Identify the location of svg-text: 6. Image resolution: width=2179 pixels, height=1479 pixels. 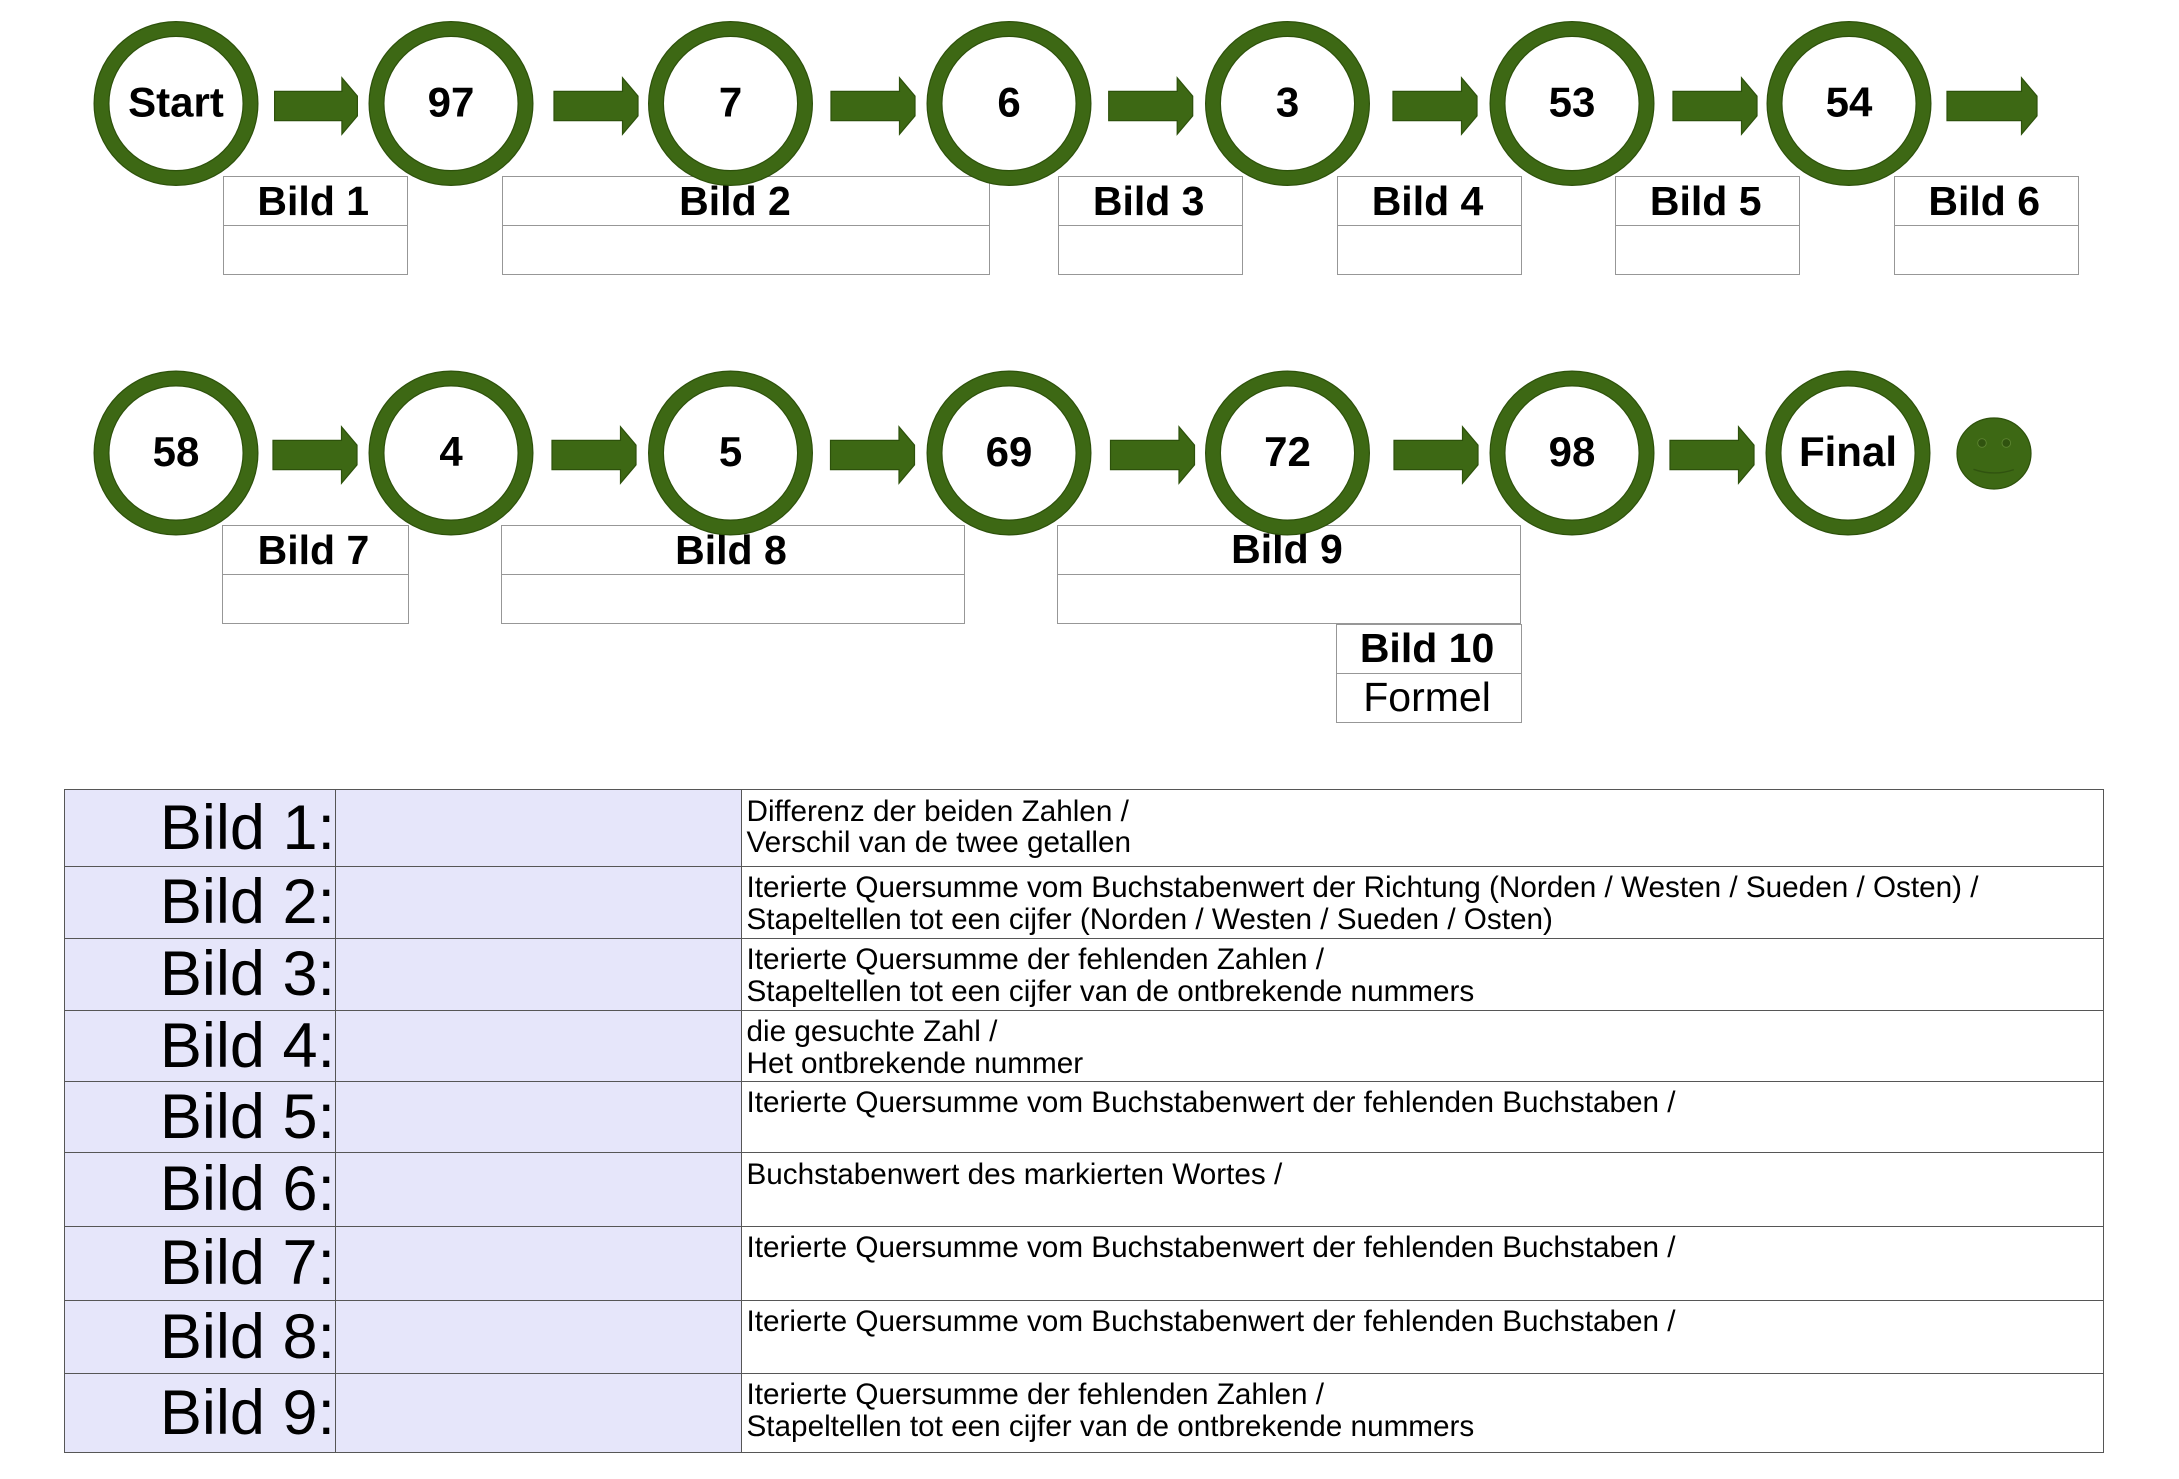
(1008, 101).